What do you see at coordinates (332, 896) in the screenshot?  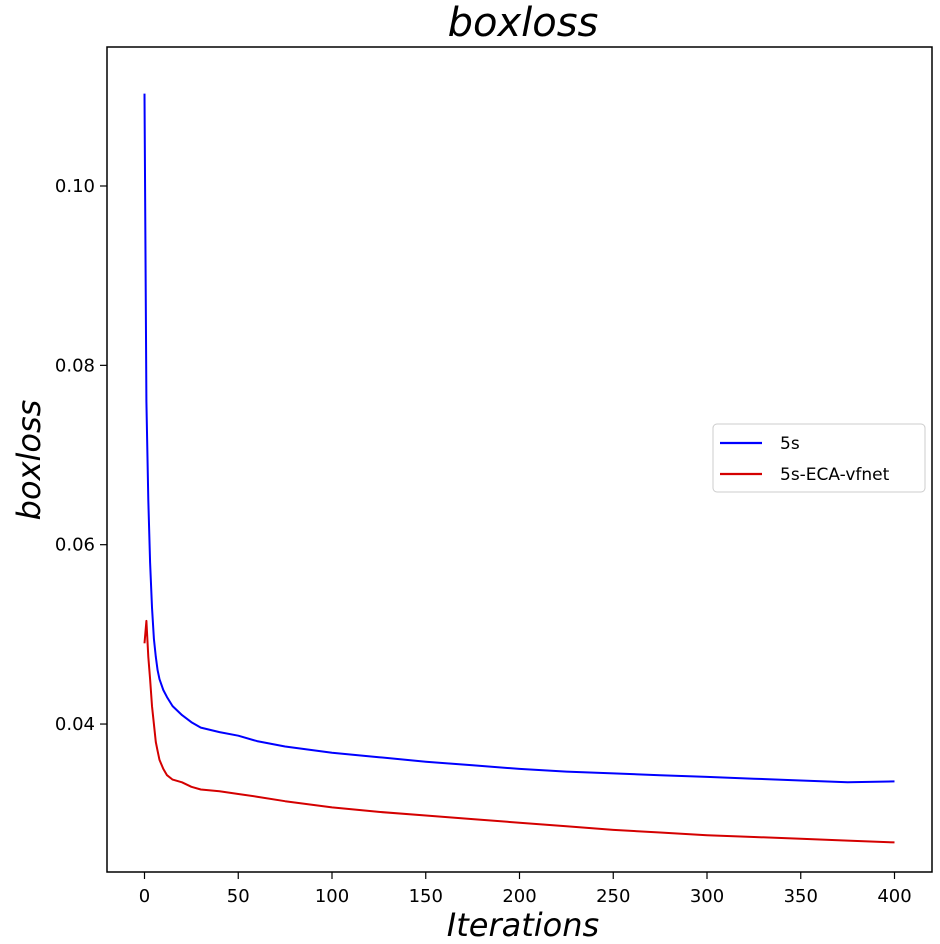 I see `x-tick-label: 100` at bounding box center [332, 896].